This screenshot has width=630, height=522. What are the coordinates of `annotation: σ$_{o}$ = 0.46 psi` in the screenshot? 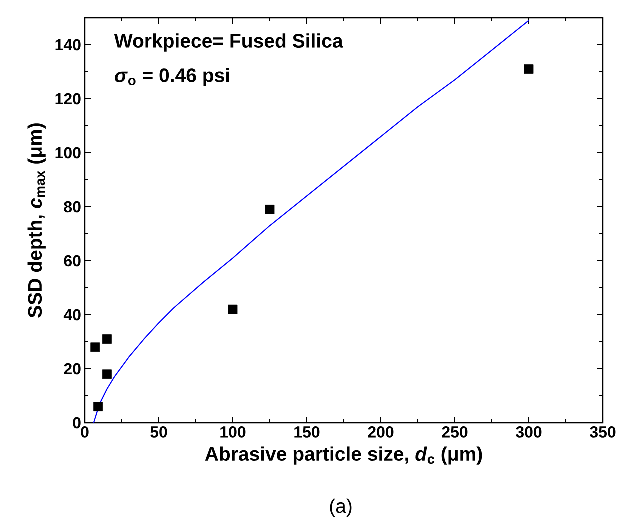 It's located at (172, 77).